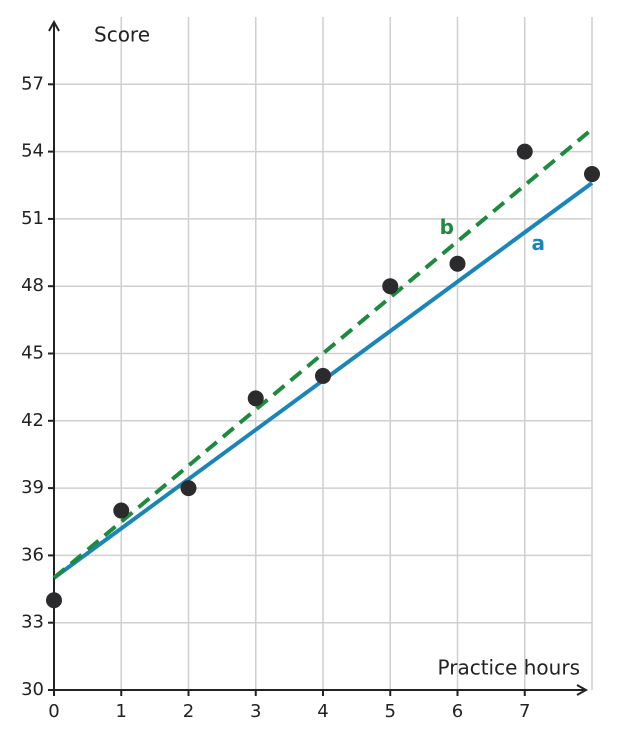  What do you see at coordinates (447, 227) in the screenshot?
I see `line-label: b` at bounding box center [447, 227].